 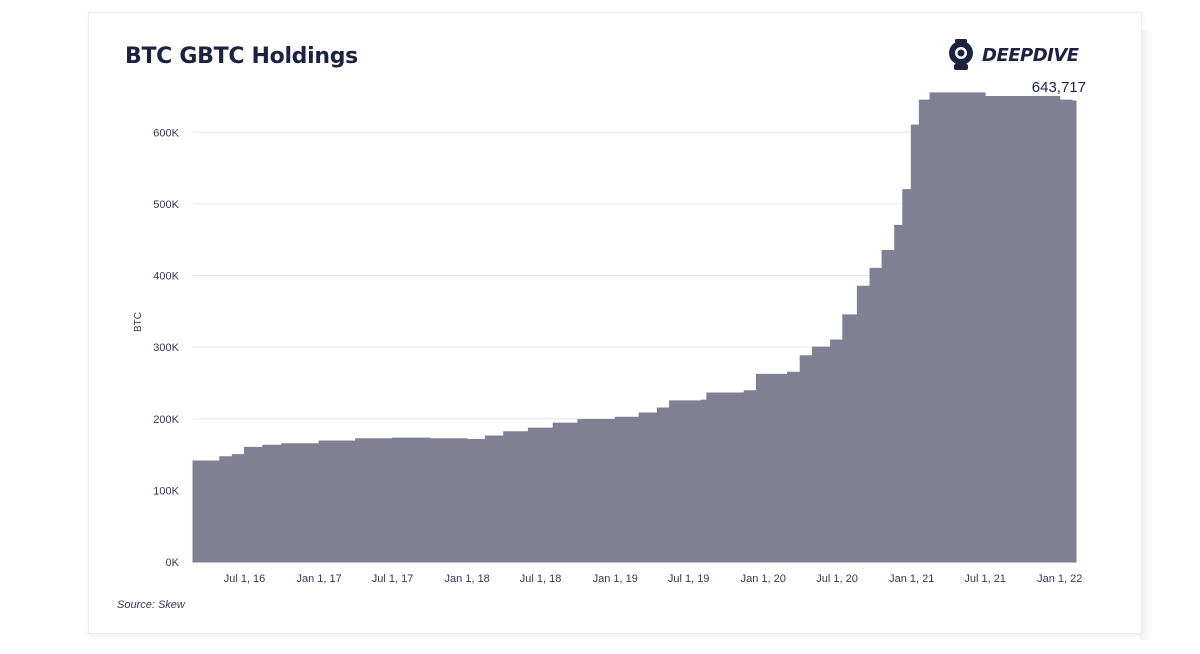 What do you see at coordinates (1059, 579) in the screenshot?
I see `x-tick-label: Jan 1, 22` at bounding box center [1059, 579].